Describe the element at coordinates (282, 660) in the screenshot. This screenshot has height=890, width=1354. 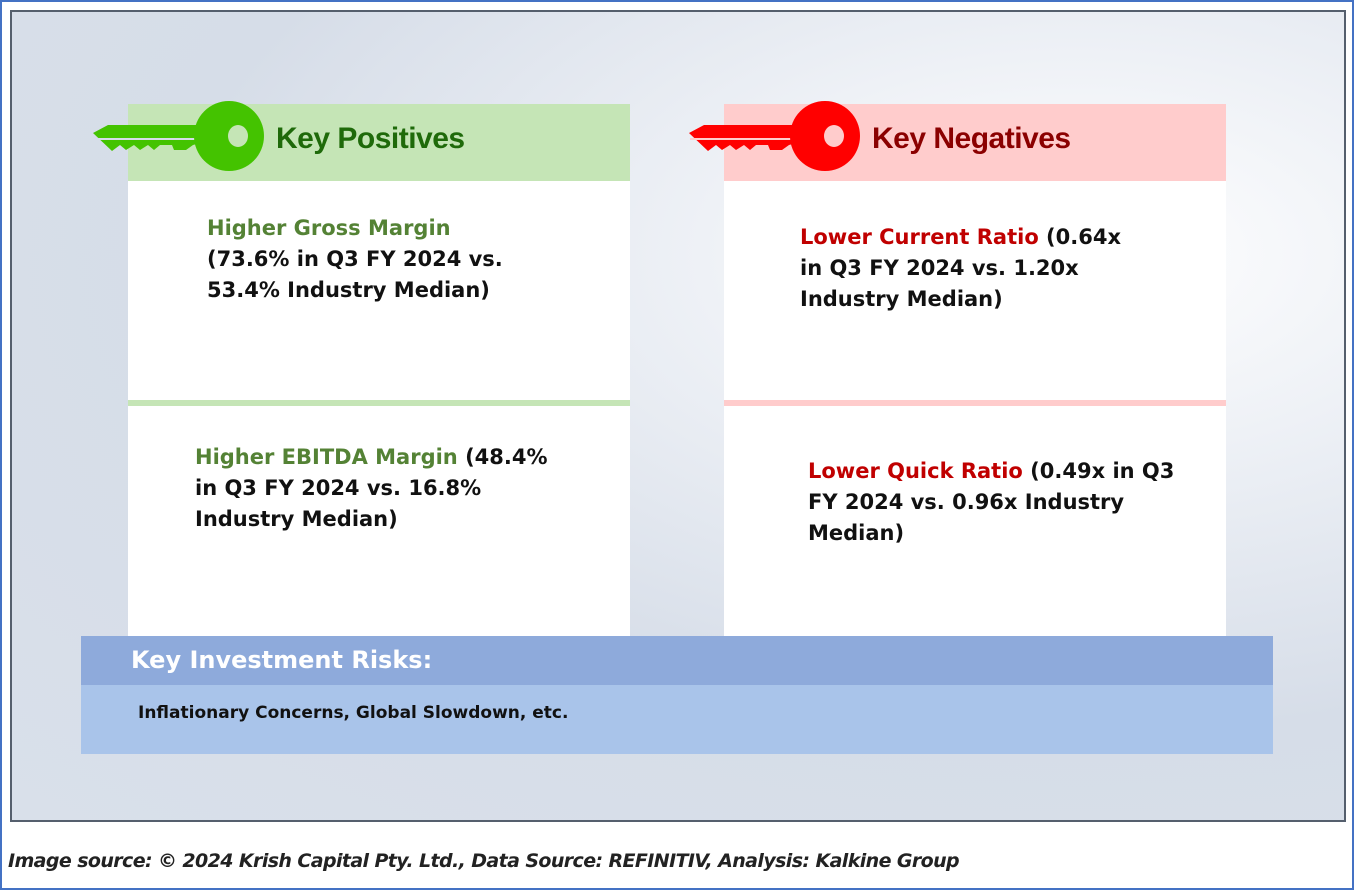
I see `risks-title: Key Investment Risks:` at that location.